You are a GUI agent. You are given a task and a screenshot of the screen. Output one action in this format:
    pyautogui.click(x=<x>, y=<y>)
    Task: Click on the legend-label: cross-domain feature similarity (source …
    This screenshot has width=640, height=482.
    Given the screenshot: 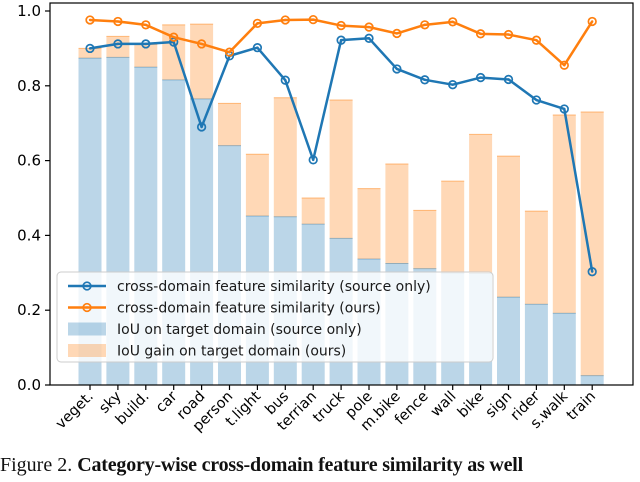 What is the action you would take?
    pyautogui.click(x=274, y=287)
    